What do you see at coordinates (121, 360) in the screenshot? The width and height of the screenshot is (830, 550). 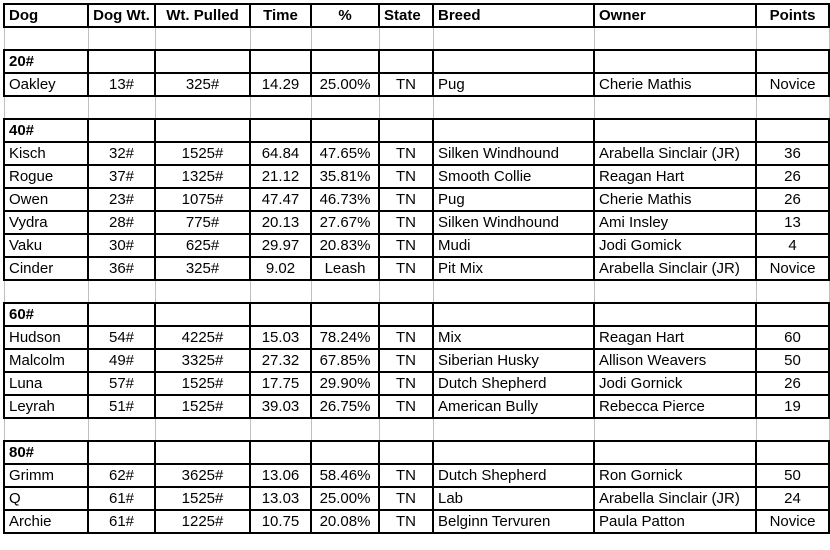 I see `dog-weight-cell: 49#` at bounding box center [121, 360].